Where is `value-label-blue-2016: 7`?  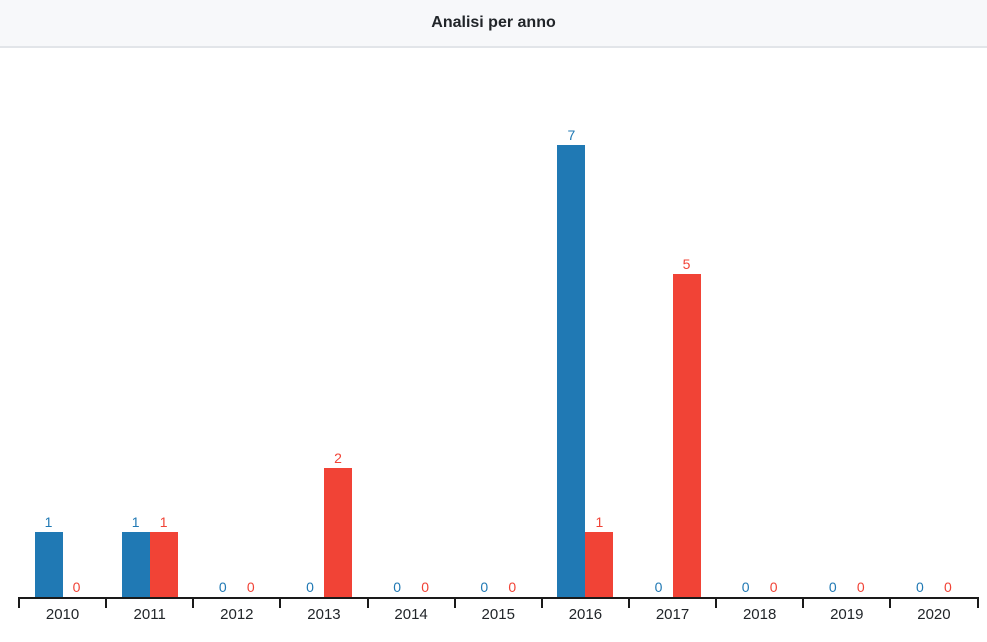
value-label-blue-2016: 7 is located at coordinates (571, 135).